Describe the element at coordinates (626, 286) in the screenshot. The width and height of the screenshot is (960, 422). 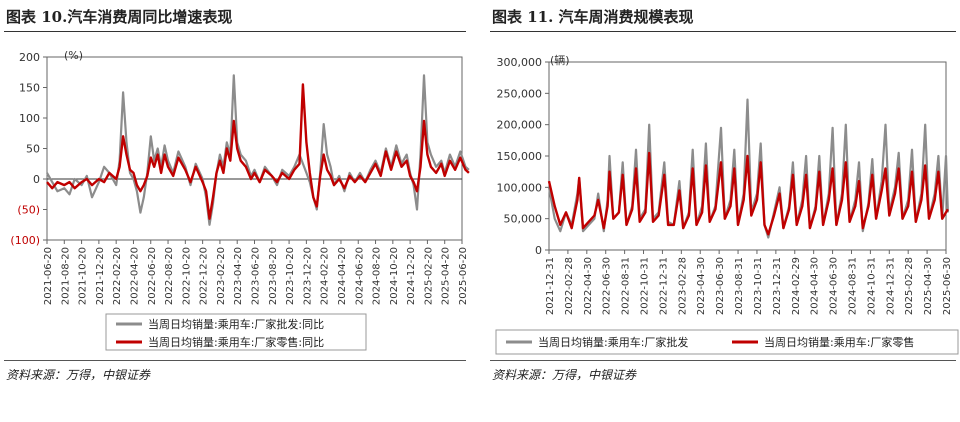
I see `x-tick-label: 2022-08-31` at that location.